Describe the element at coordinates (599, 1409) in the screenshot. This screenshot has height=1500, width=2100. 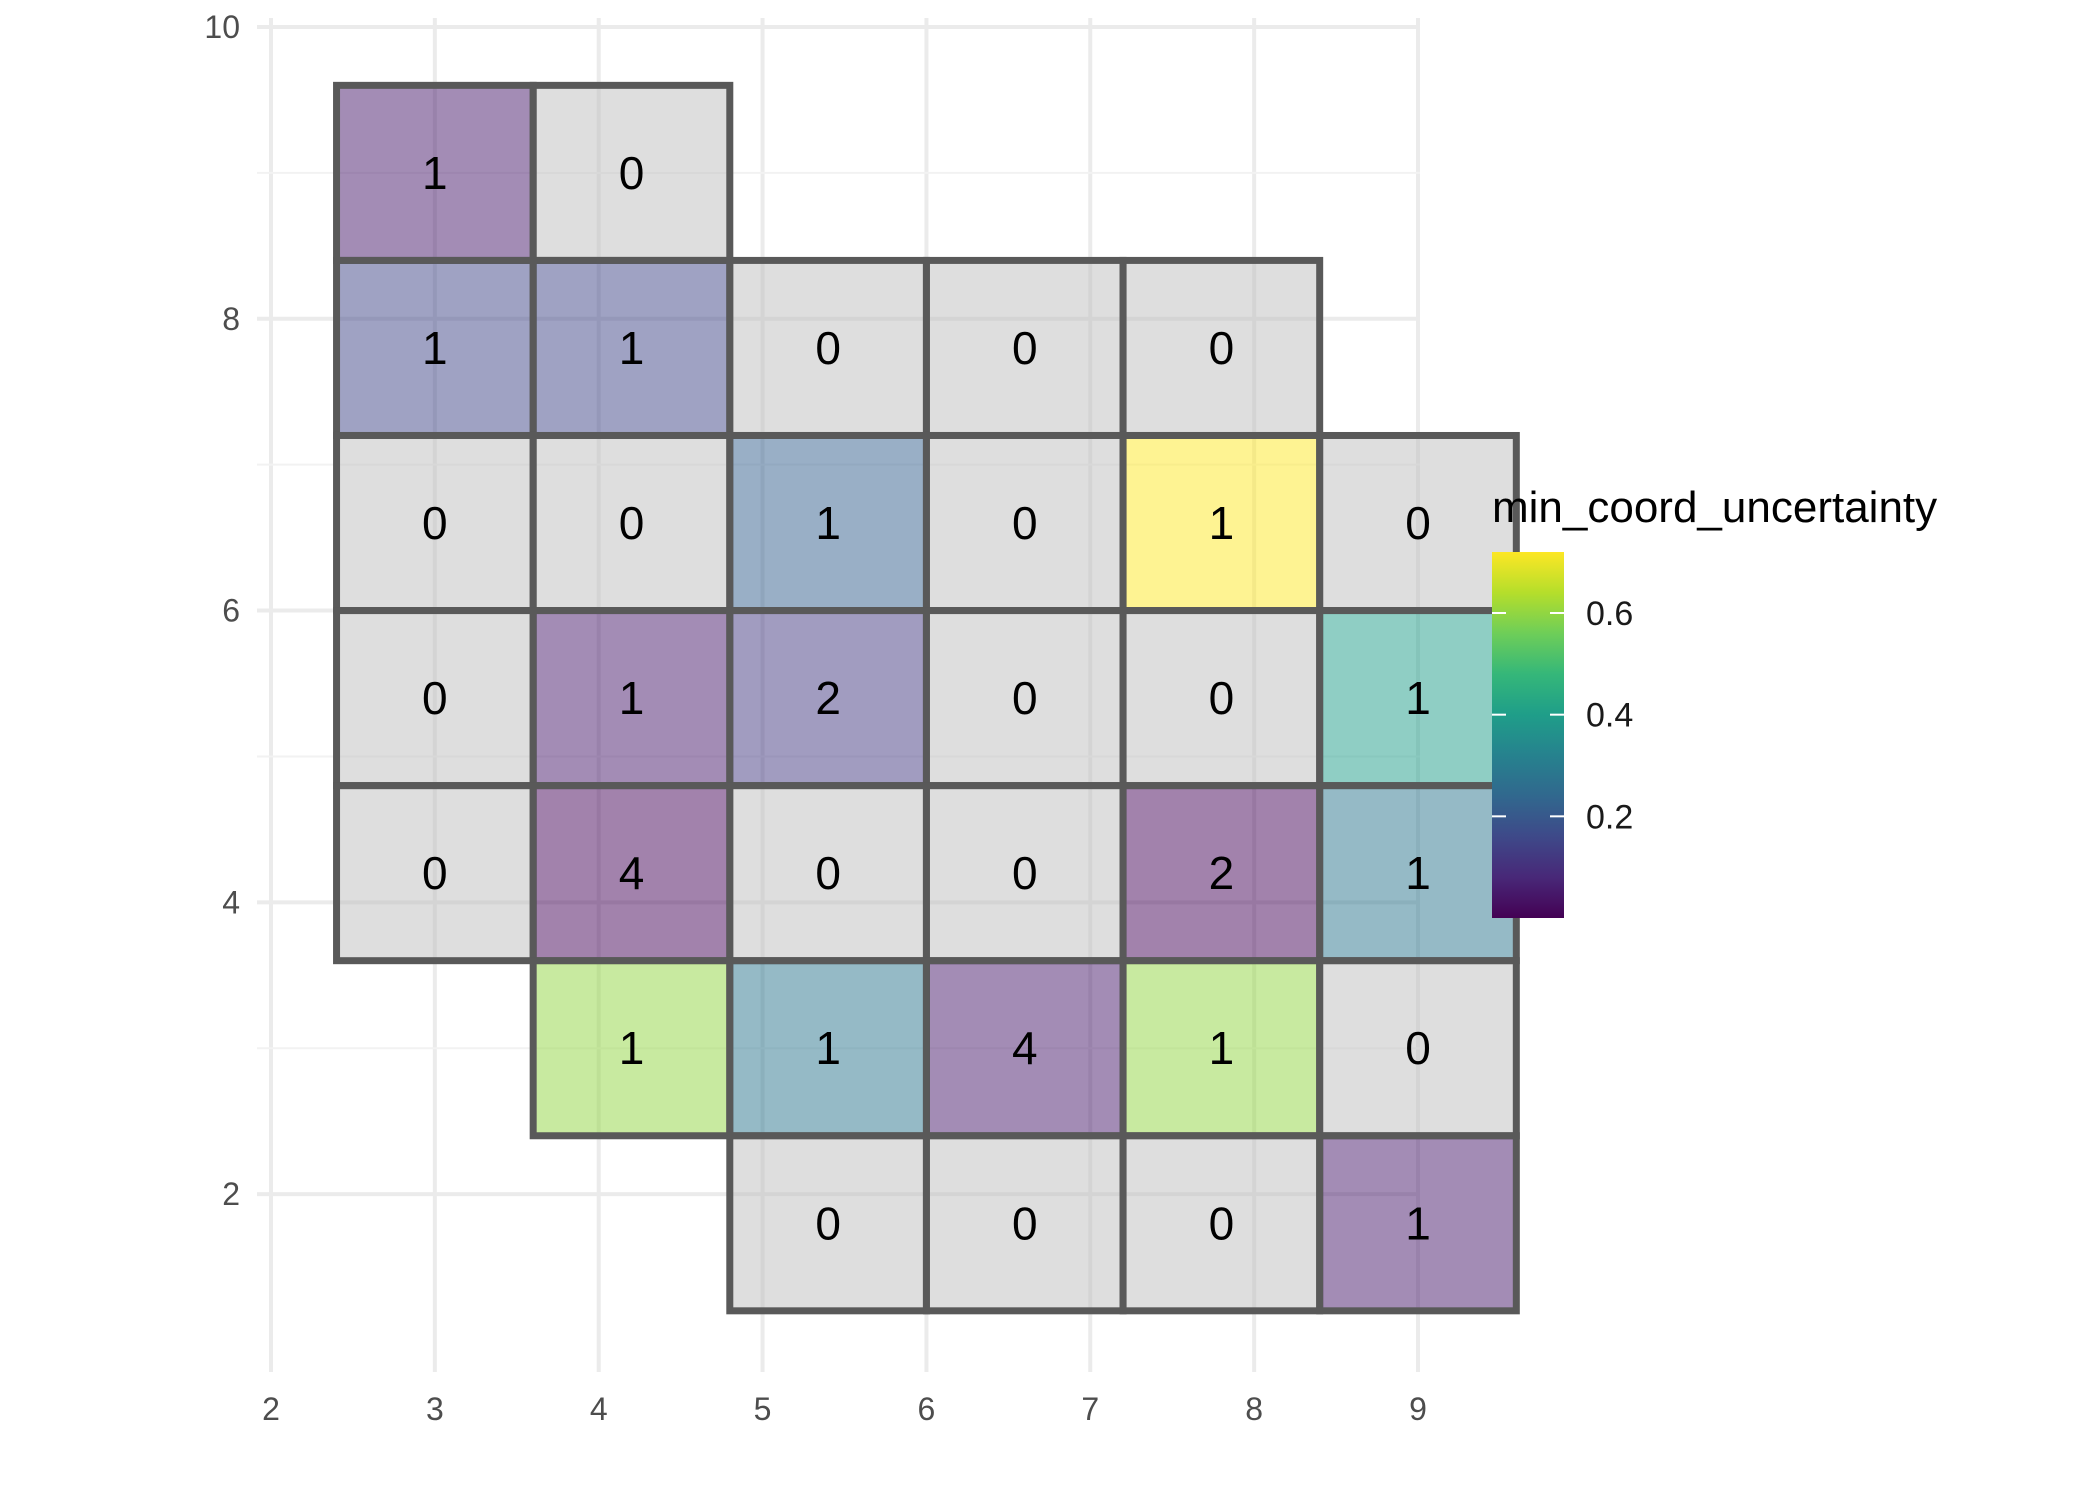
I see `x-tick-label: 4` at that location.